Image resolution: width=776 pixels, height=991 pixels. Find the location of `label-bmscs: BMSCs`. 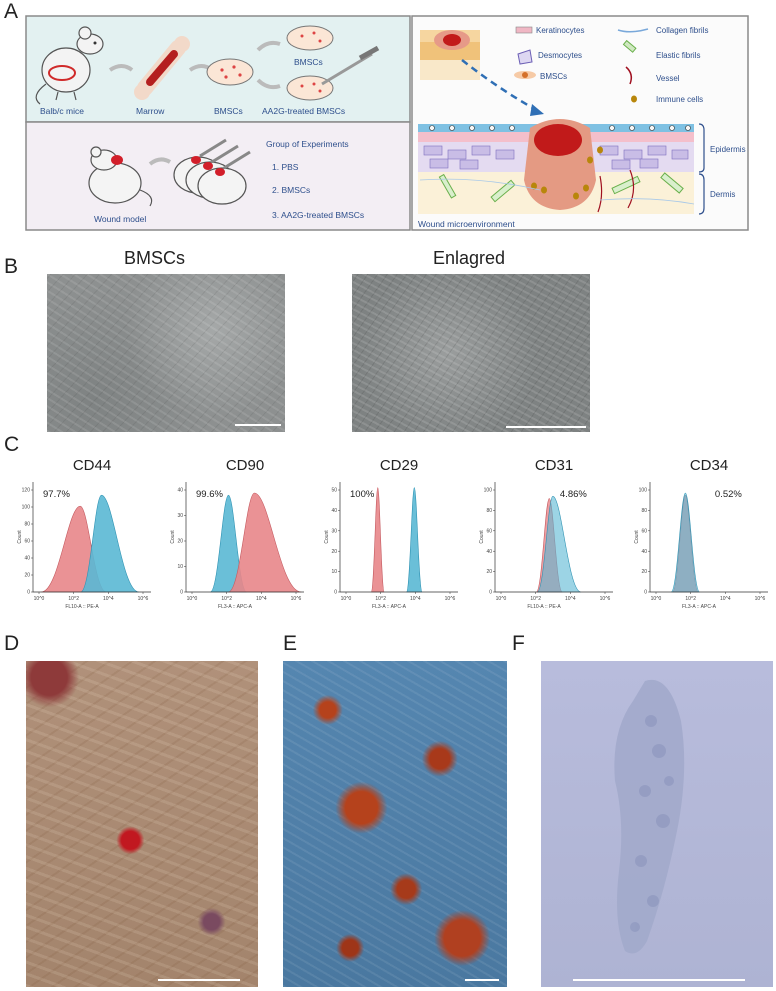

label-bmscs: BMSCs is located at coordinates (228, 111).